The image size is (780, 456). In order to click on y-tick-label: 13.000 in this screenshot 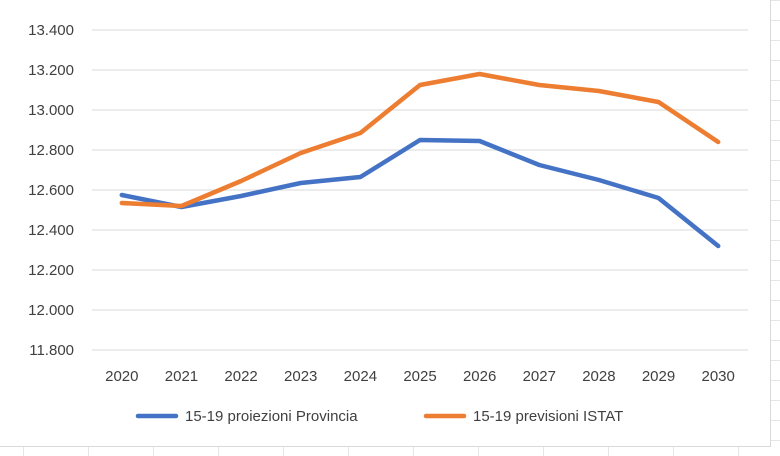, I will do `click(51, 110)`.